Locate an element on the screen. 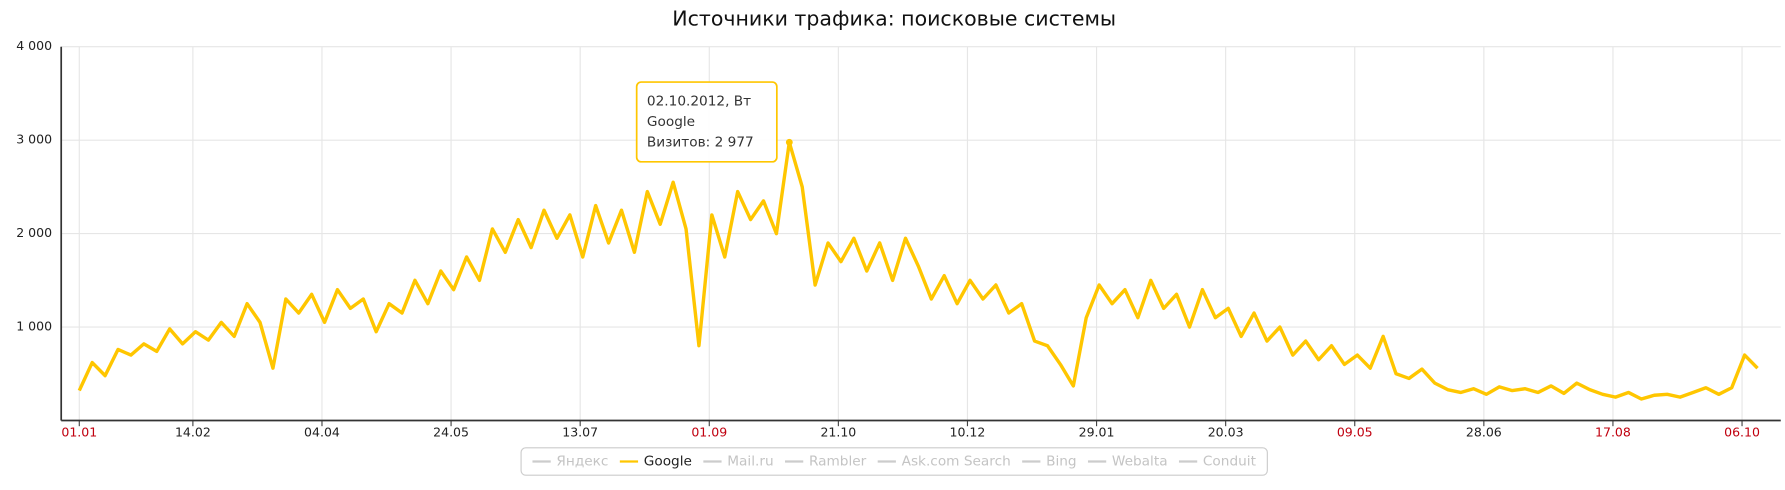 Image resolution: width=1785 pixels, height=490 pixels. legend-item: Rambler is located at coordinates (826, 462).